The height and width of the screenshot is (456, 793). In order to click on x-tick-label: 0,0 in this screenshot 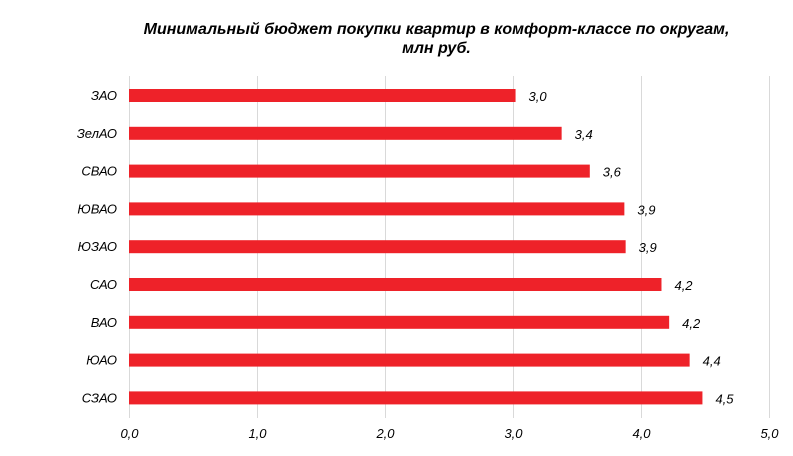, I will do `click(129, 433)`.